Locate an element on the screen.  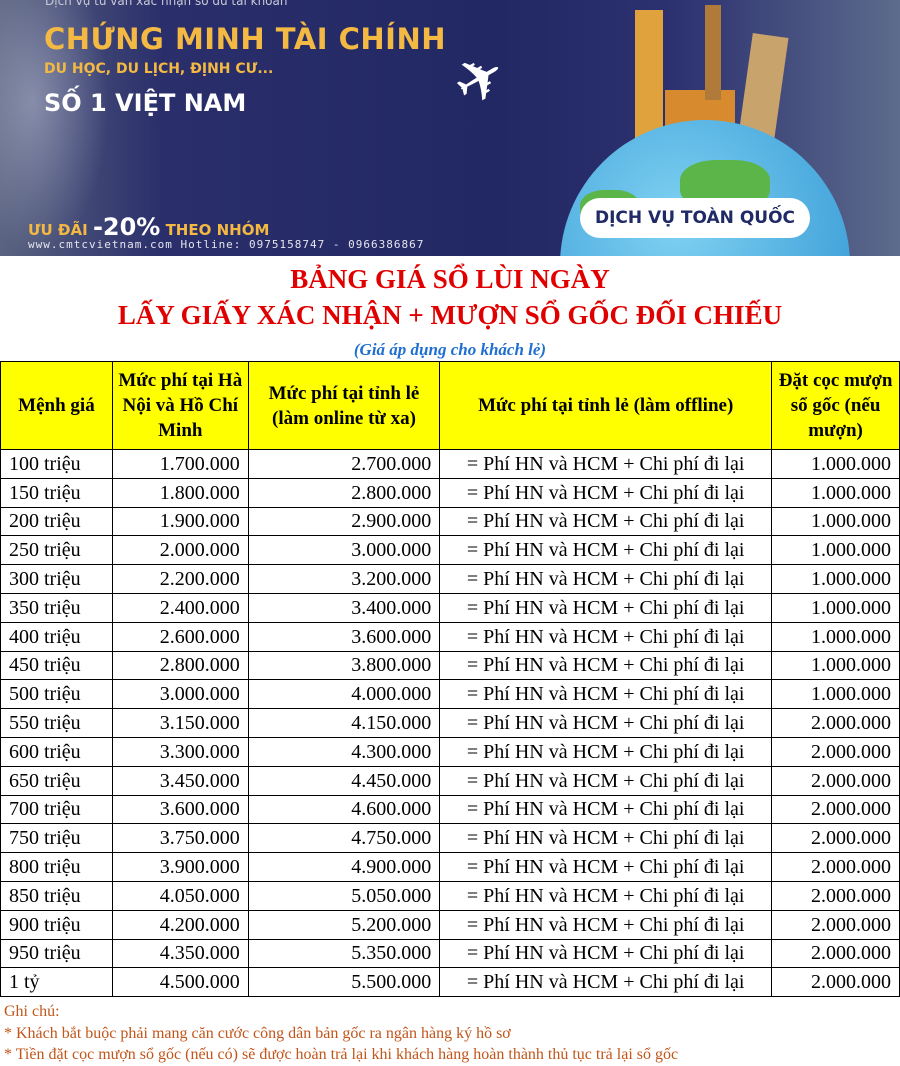
header-fee-offline: Mức phí tại tỉnh lẻ (làm offline) is located at coordinates (606, 405).